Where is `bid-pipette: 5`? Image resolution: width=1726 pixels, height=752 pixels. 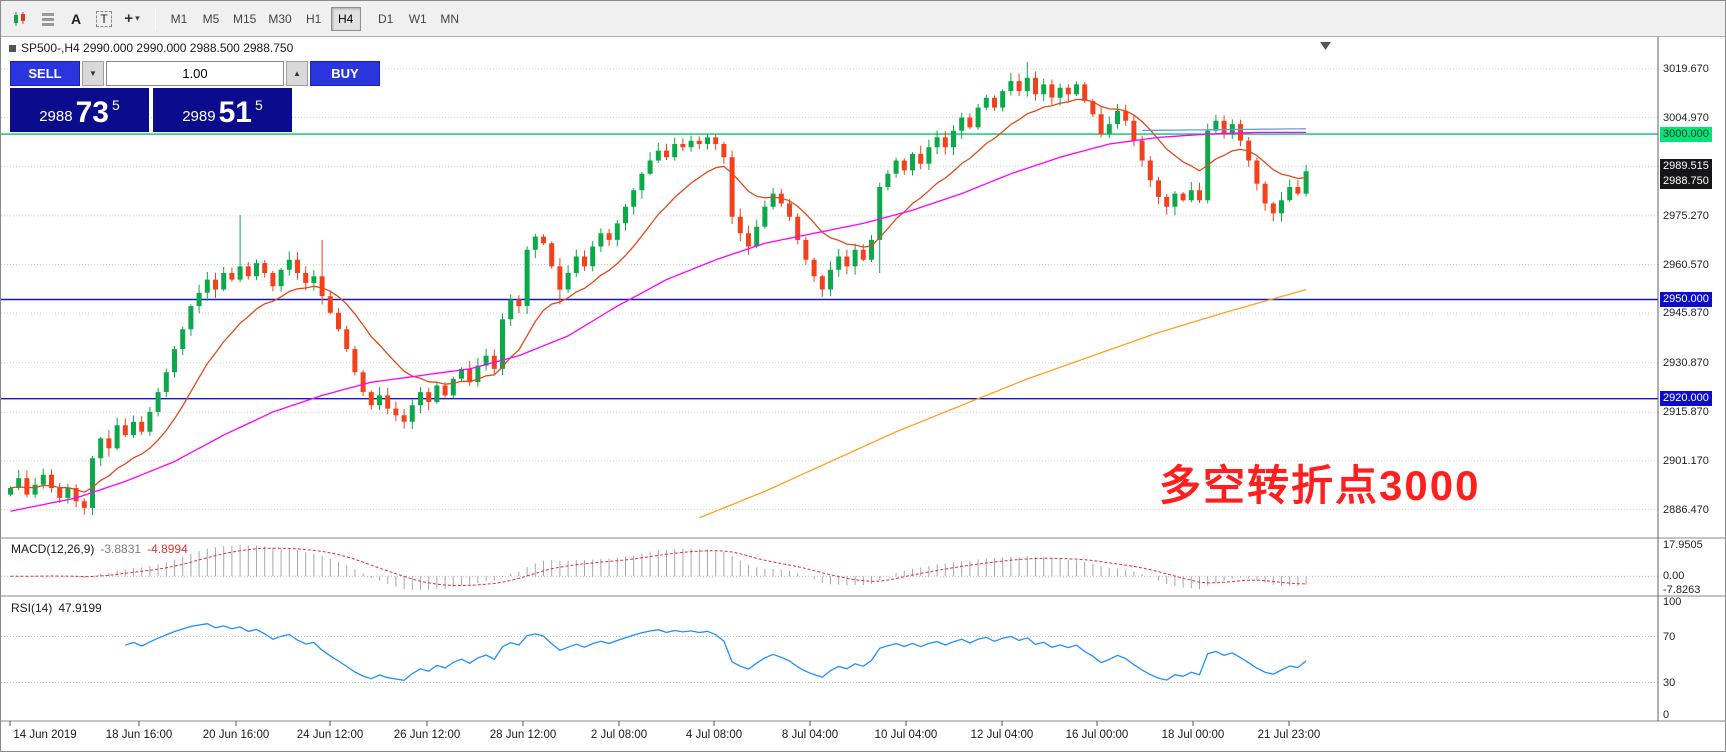 bid-pipette: 5 is located at coordinates (115, 105).